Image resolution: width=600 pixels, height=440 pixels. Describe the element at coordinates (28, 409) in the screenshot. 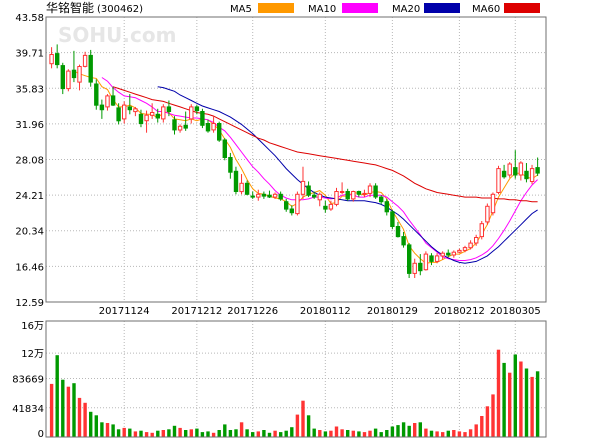

I see `volume-tick-label: 41834` at that location.